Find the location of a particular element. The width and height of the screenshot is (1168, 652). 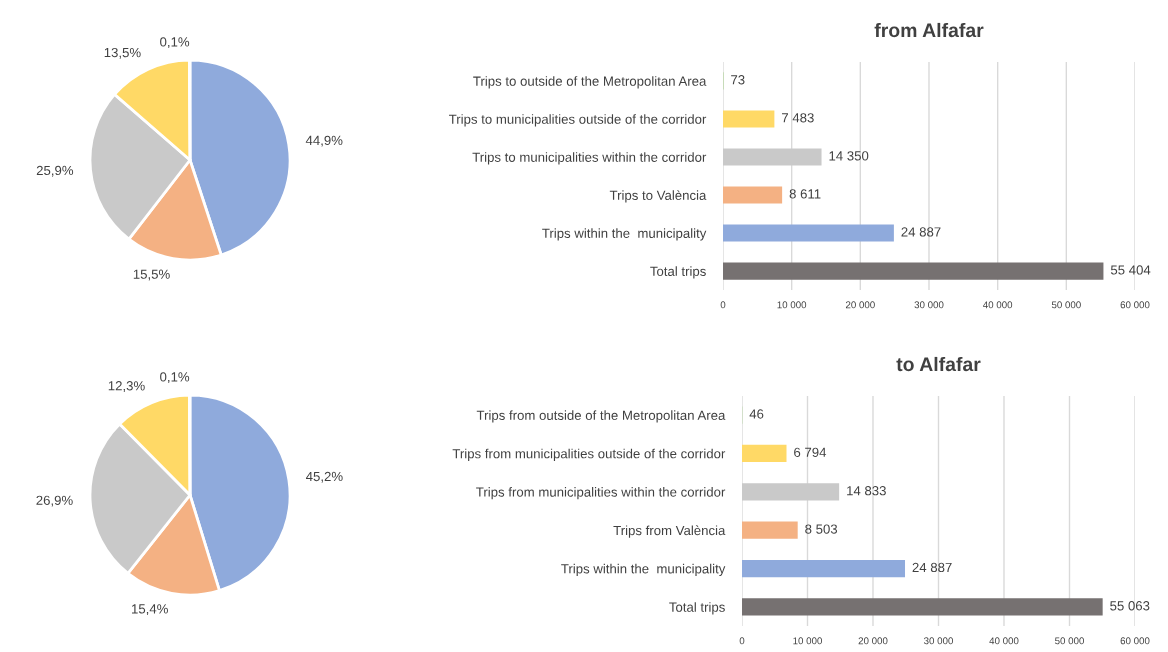

data-label: 45,2% is located at coordinates (324, 477).